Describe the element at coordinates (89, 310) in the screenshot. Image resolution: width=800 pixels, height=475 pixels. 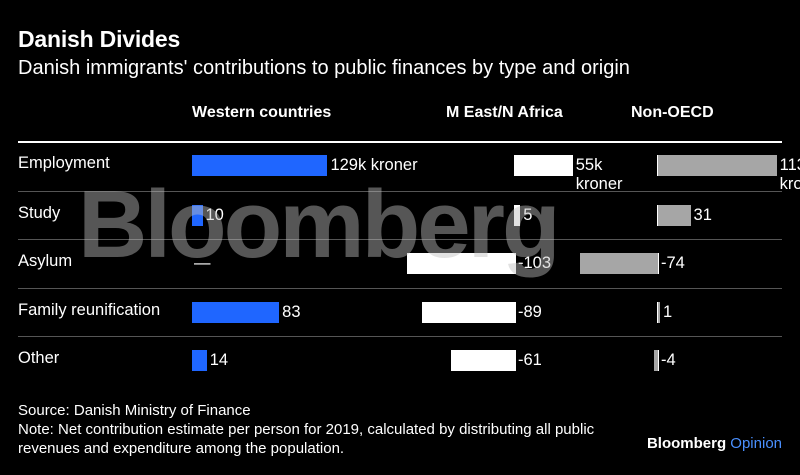
I see `row-label: Family reunification` at that location.